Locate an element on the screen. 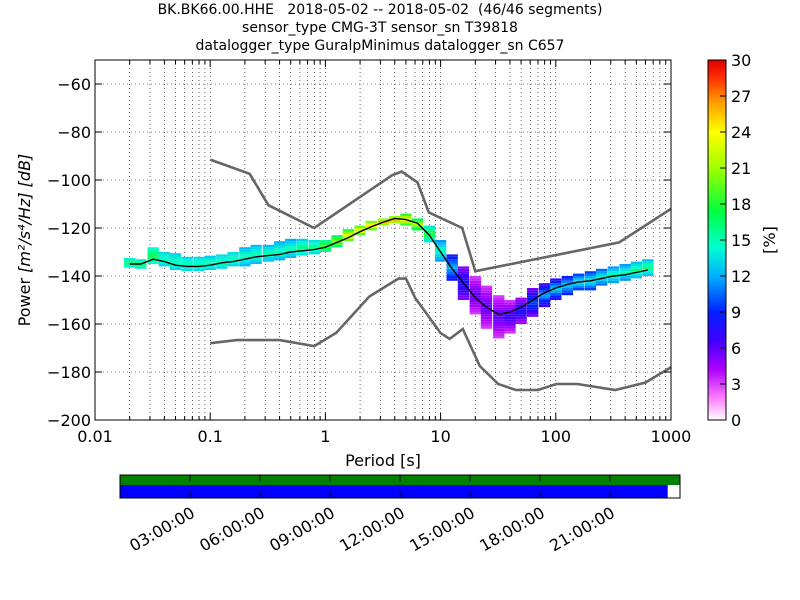  y-tick-label: −80 is located at coordinates (74, 132).